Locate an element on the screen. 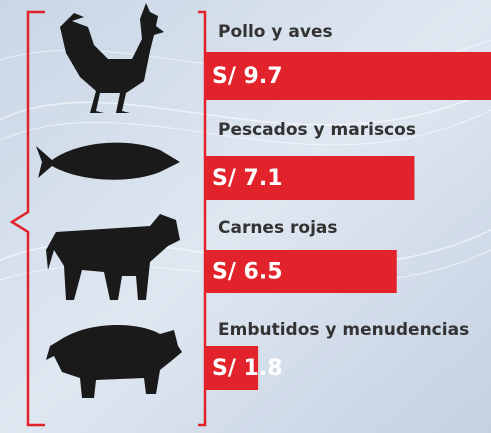 The width and height of the screenshot is (491, 433). cow-icon is located at coordinates (113, 257).